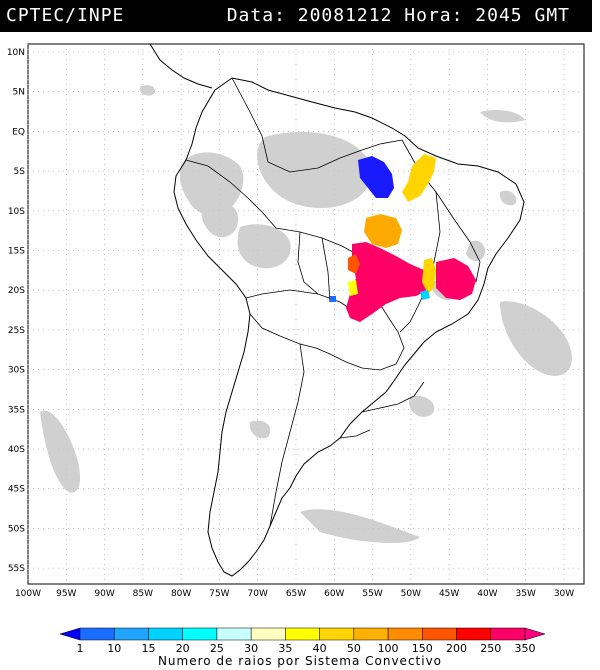 The image size is (600, 670). Describe the element at coordinates (285, 648) in the screenshot. I see `legend-tick-label: 35` at that location.